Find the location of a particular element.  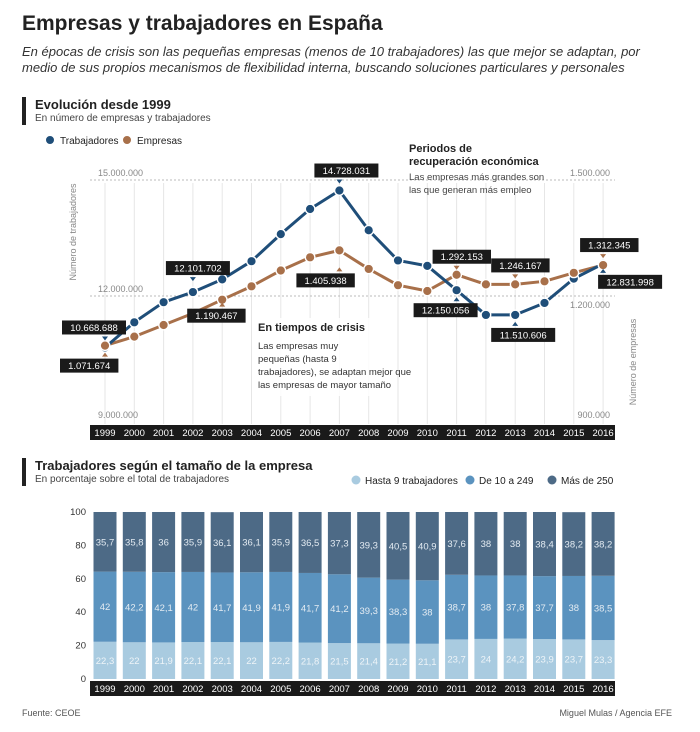

point-label-text: 12.150.056 is located at coordinates (446, 311).